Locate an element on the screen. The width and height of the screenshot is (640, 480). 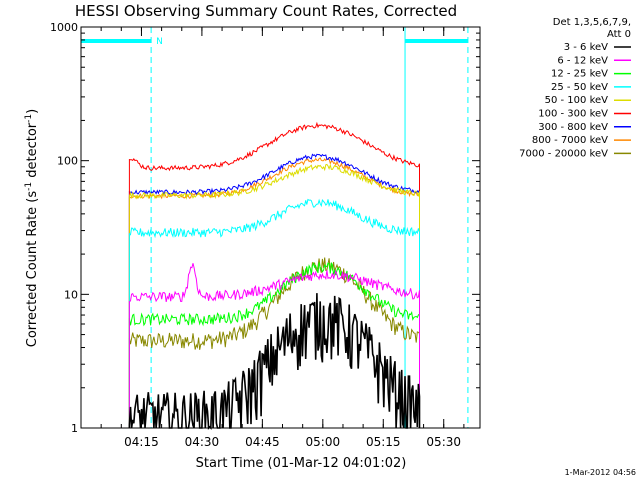
y-tick-label: 1 is located at coordinates (74, 428).